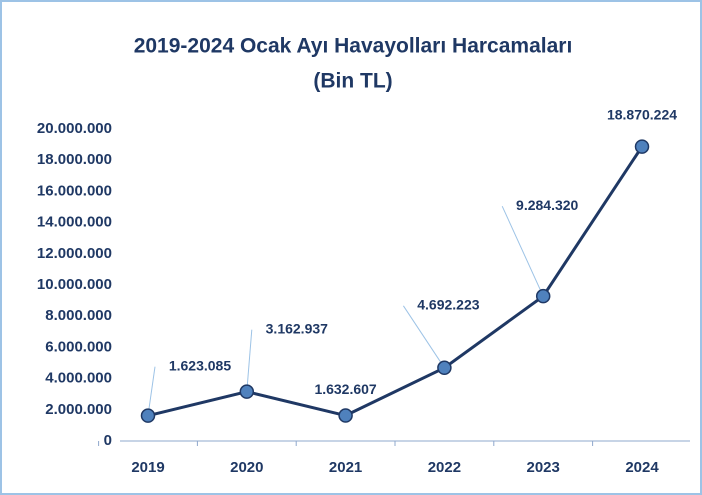  Describe the element at coordinates (448, 305) in the screenshot. I see `data-label: 4.692.223` at that location.